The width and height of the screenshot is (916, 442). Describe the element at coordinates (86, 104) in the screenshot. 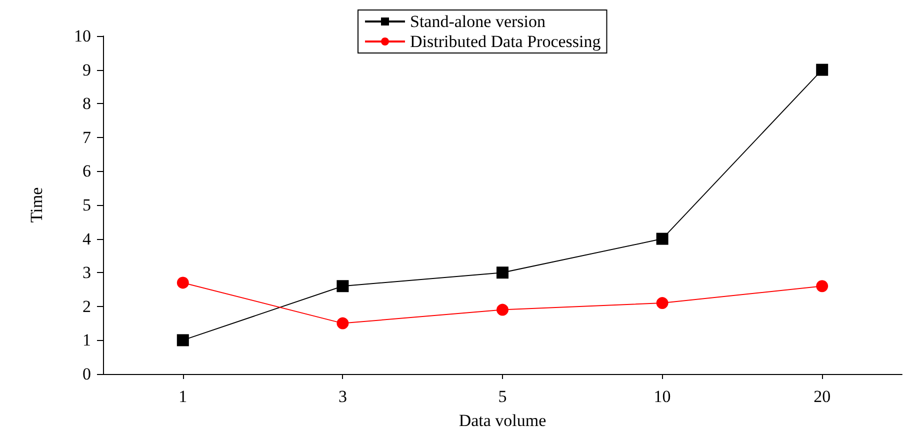

I see `y-tick-label: 8` at that location.